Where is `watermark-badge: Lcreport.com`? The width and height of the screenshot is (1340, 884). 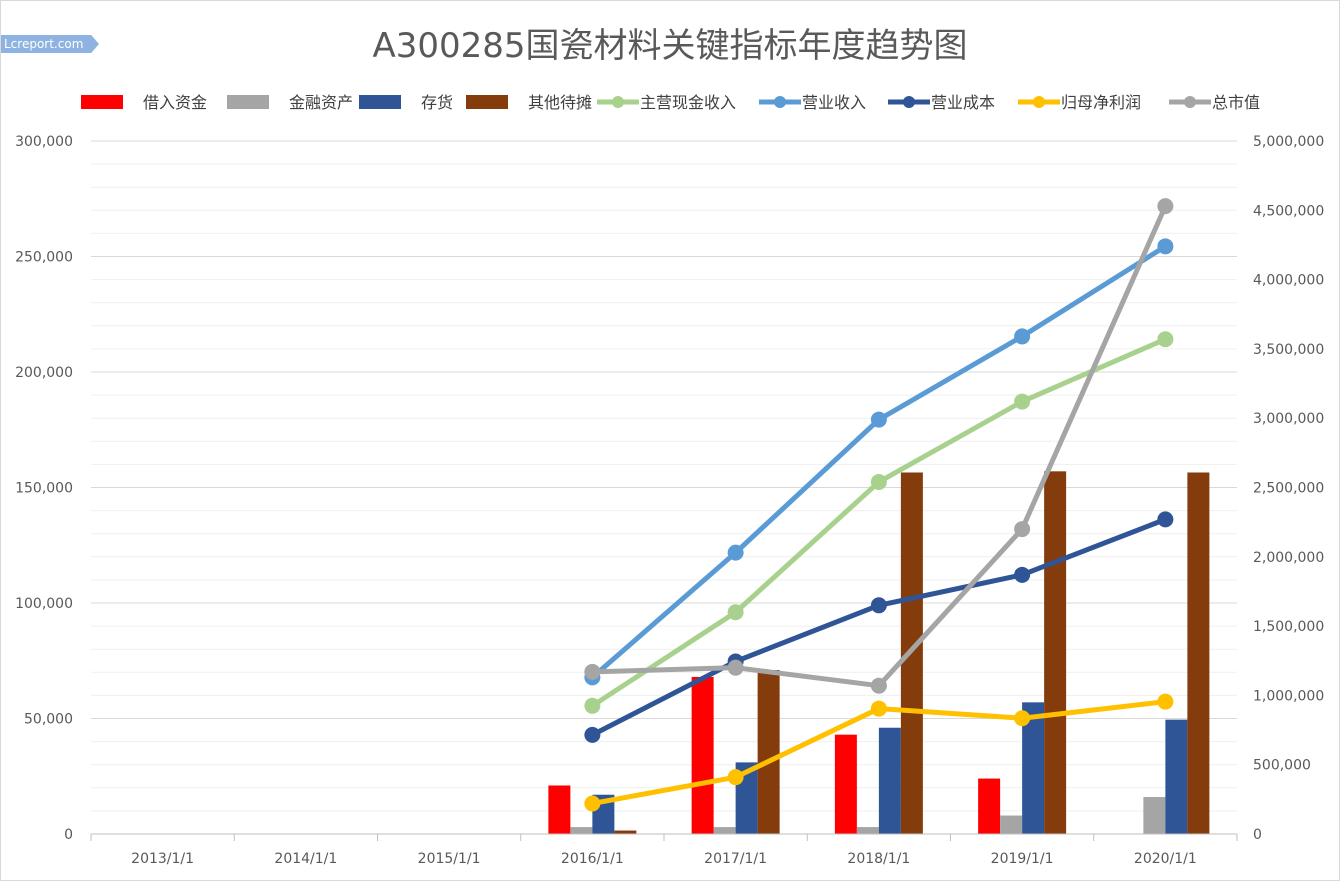
watermark-badge: Lcreport.com is located at coordinates (50, 44).